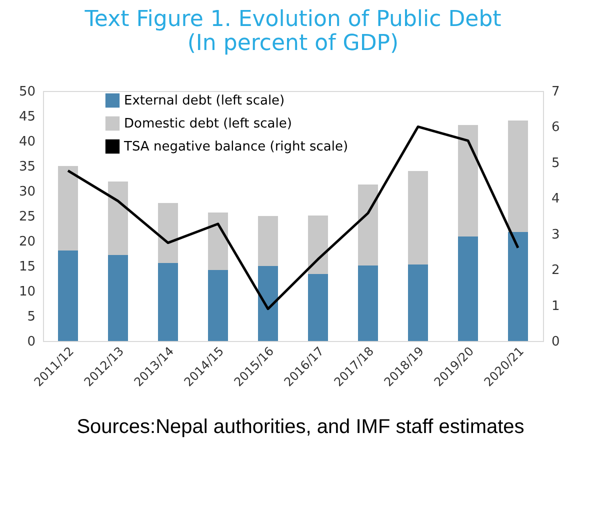 Image resolution: width=601 pixels, height=510 pixels. Describe the element at coordinates (556, 342) in the screenshot. I see `y2-tick-label: 0` at that location.